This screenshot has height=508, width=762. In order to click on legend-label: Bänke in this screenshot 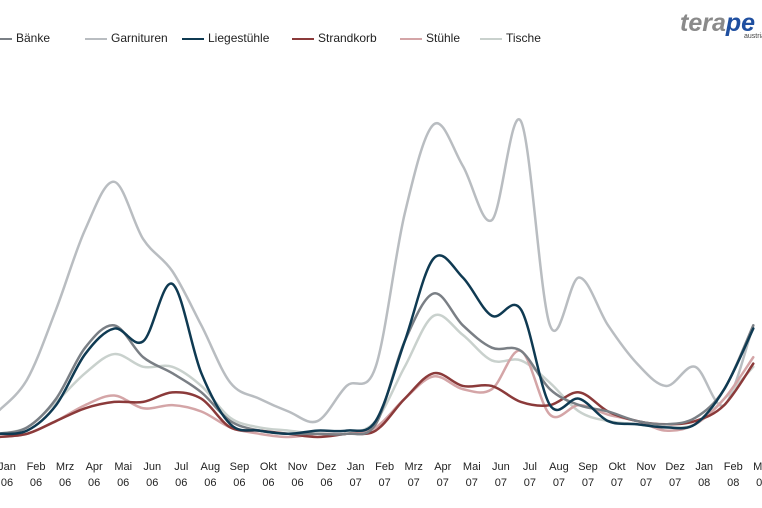, I will do `click(33, 38)`.